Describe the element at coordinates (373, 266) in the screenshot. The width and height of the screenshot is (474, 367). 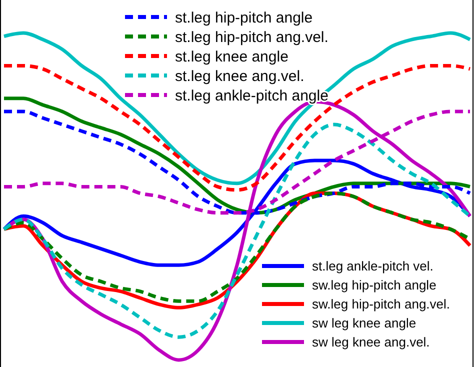
I see `legend-label: st.leg ankle-pitch vel.` at that location.